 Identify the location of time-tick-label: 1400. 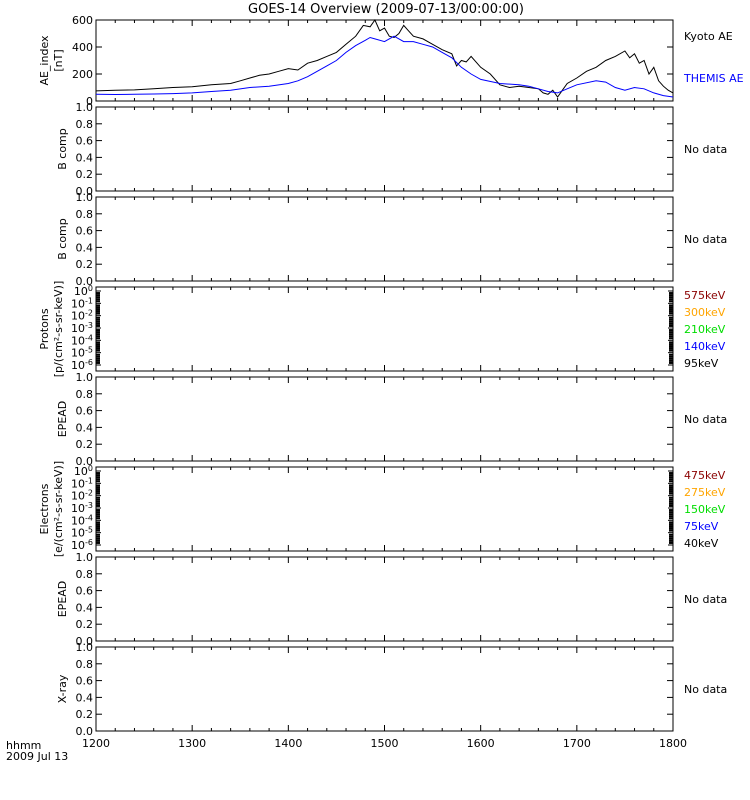
(288, 743).